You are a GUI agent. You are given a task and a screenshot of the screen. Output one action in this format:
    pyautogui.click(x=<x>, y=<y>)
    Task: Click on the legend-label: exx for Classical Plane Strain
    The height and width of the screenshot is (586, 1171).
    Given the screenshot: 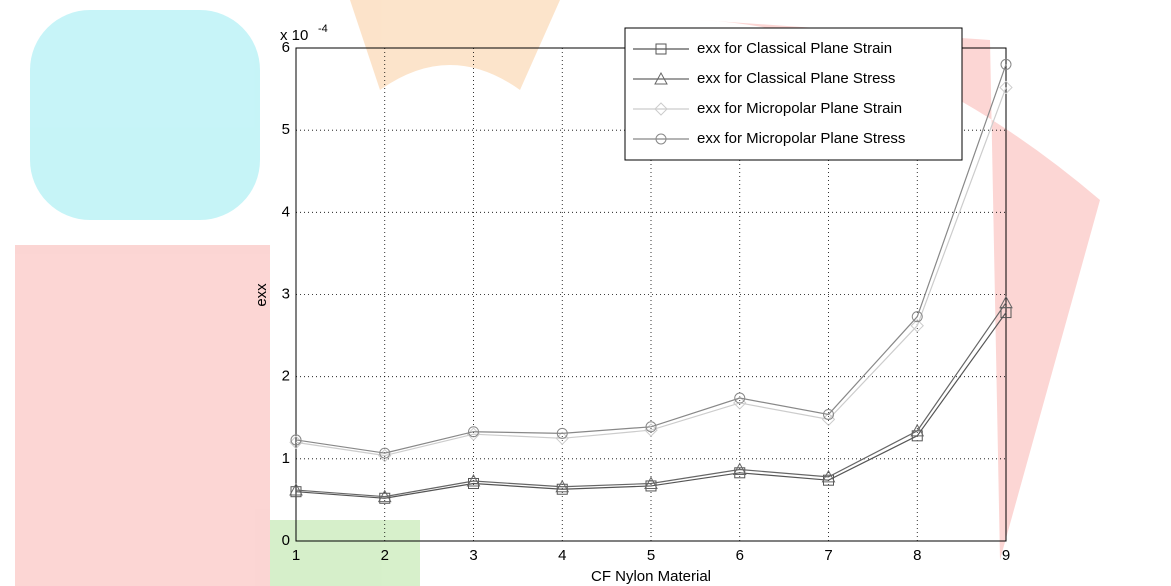 What is the action you would take?
    pyautogui.click(x=794, y=48)
    